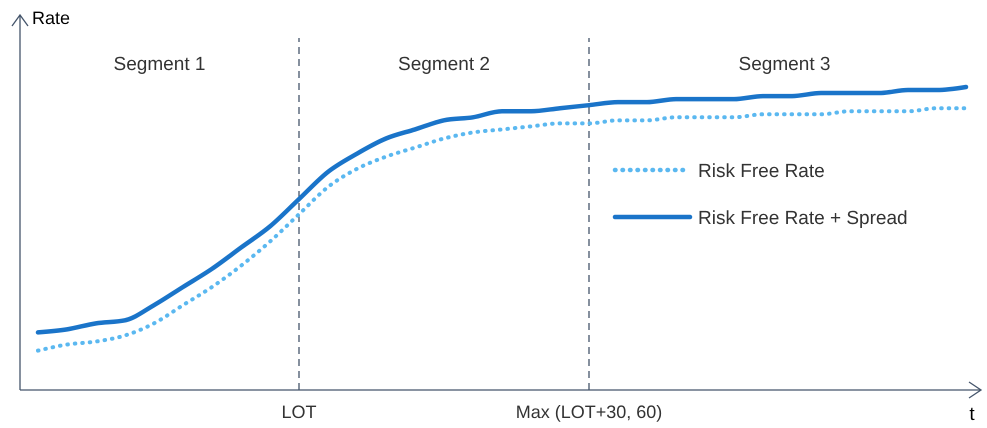 The image size is (987, 428). What do you see at coordinates (784, 64) in the screenshot?
I see `text: Segment 3` at bounding box center [784, 64].